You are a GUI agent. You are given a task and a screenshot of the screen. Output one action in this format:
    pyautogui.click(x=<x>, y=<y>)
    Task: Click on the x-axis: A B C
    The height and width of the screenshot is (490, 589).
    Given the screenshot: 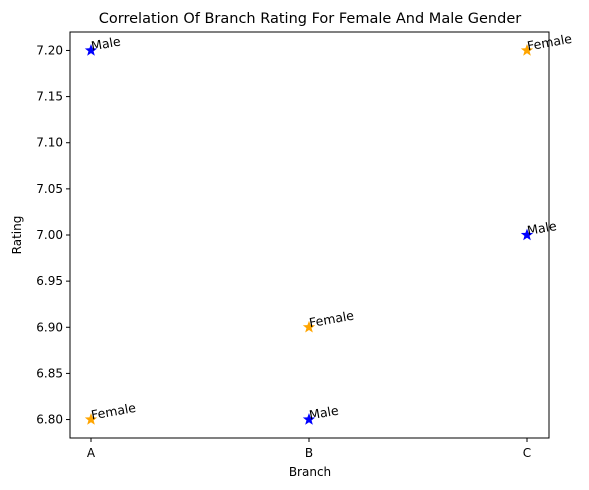 What is the action you would take?
    pyautogui.click(x=309, y=449)
    